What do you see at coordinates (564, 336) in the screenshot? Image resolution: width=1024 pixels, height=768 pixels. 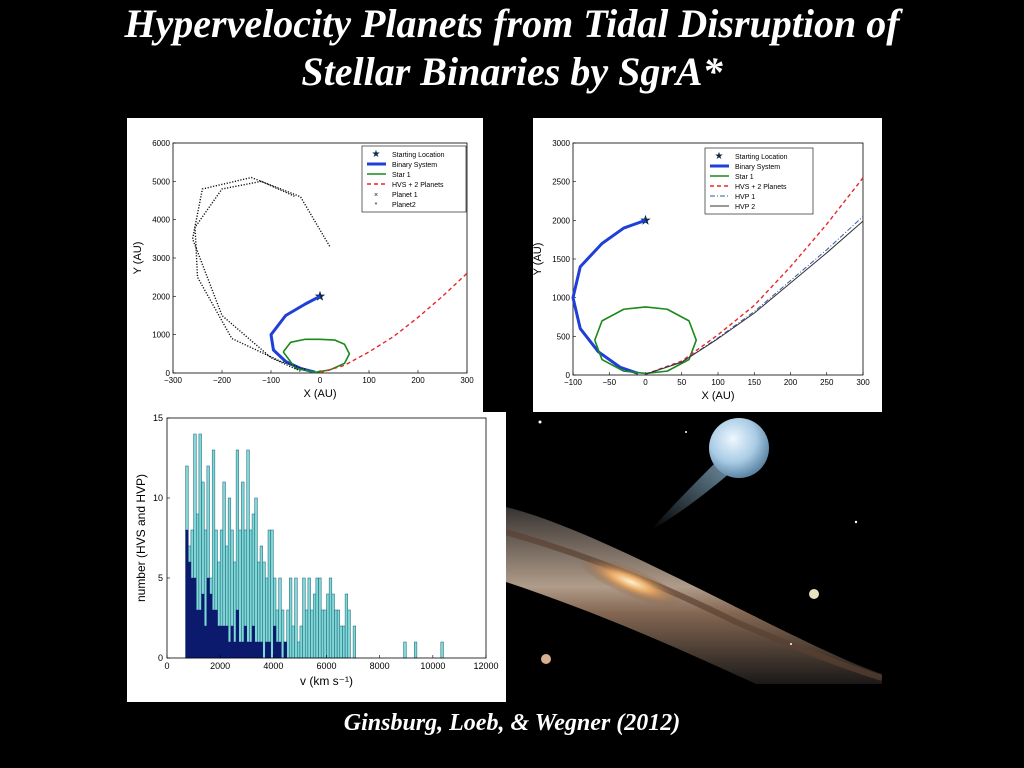 I see `y-tick-label: 500` at bounding box center [564, 336].